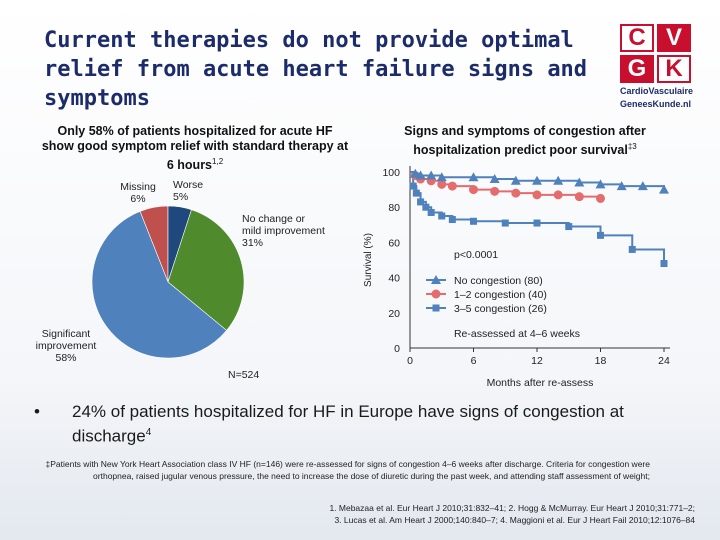 This screenshot has width=720, height=540. What do you see at coordinates (436, 308) in the screenshot?
I see `series-3-5-congestion-legend-marker` at bounding box center [436, 308].